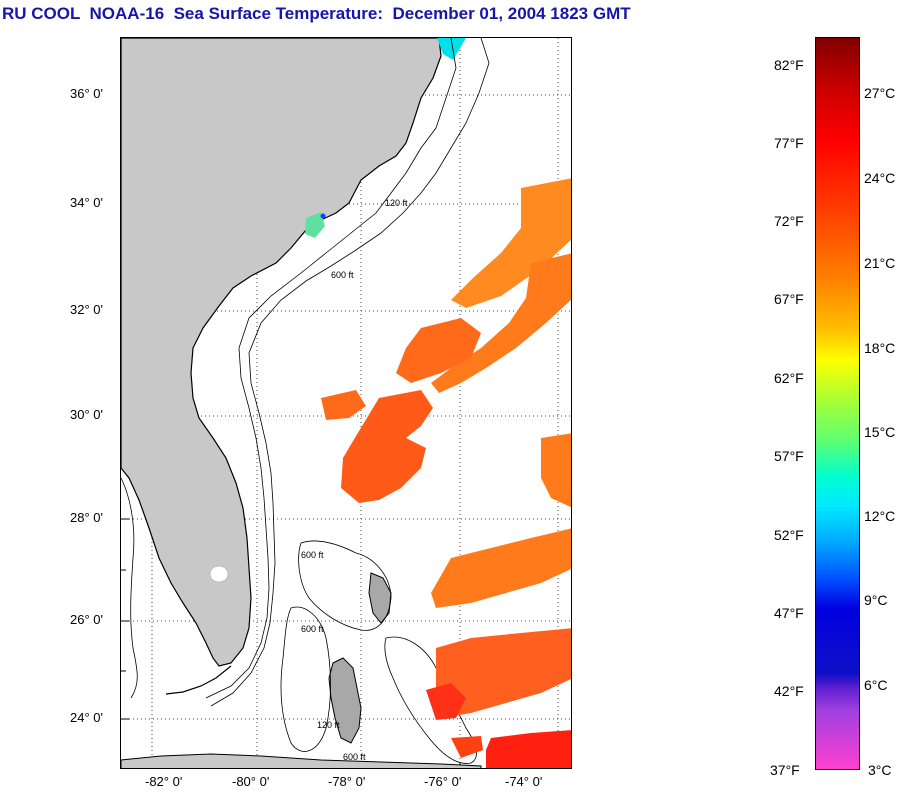 The image size is (905, 793). Describe the element at coordinates (347, 781) in the screenshot. I see `lon-label: -78° 0'` at that location.